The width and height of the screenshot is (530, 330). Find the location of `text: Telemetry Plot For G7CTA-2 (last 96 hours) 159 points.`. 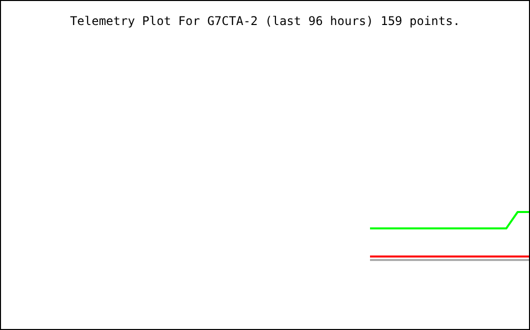

text: Telemetry Plot For G7CTA-2 (last 96 hours) 159 points. is located at coordinates (265, 21).